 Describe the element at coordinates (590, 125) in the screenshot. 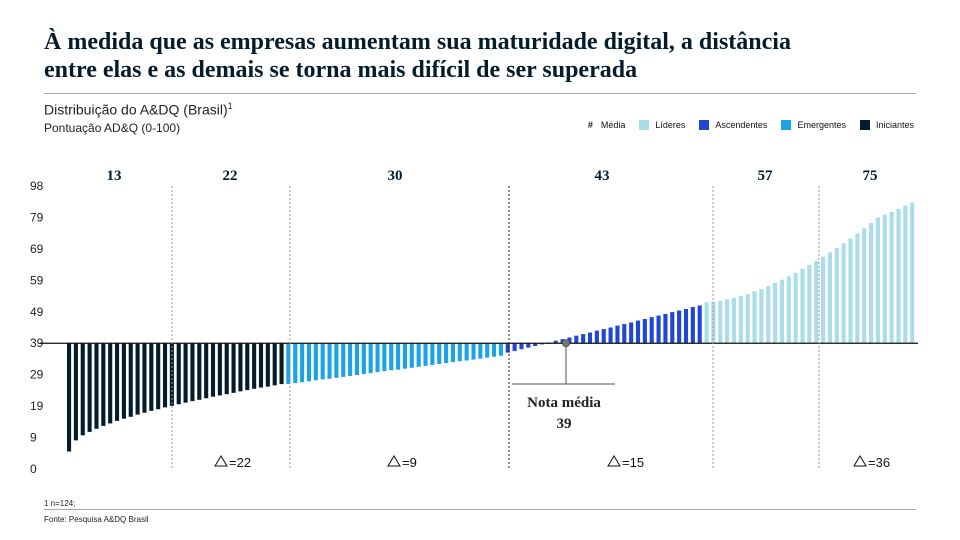

I see `legend-hash-symbol: #` at that location.